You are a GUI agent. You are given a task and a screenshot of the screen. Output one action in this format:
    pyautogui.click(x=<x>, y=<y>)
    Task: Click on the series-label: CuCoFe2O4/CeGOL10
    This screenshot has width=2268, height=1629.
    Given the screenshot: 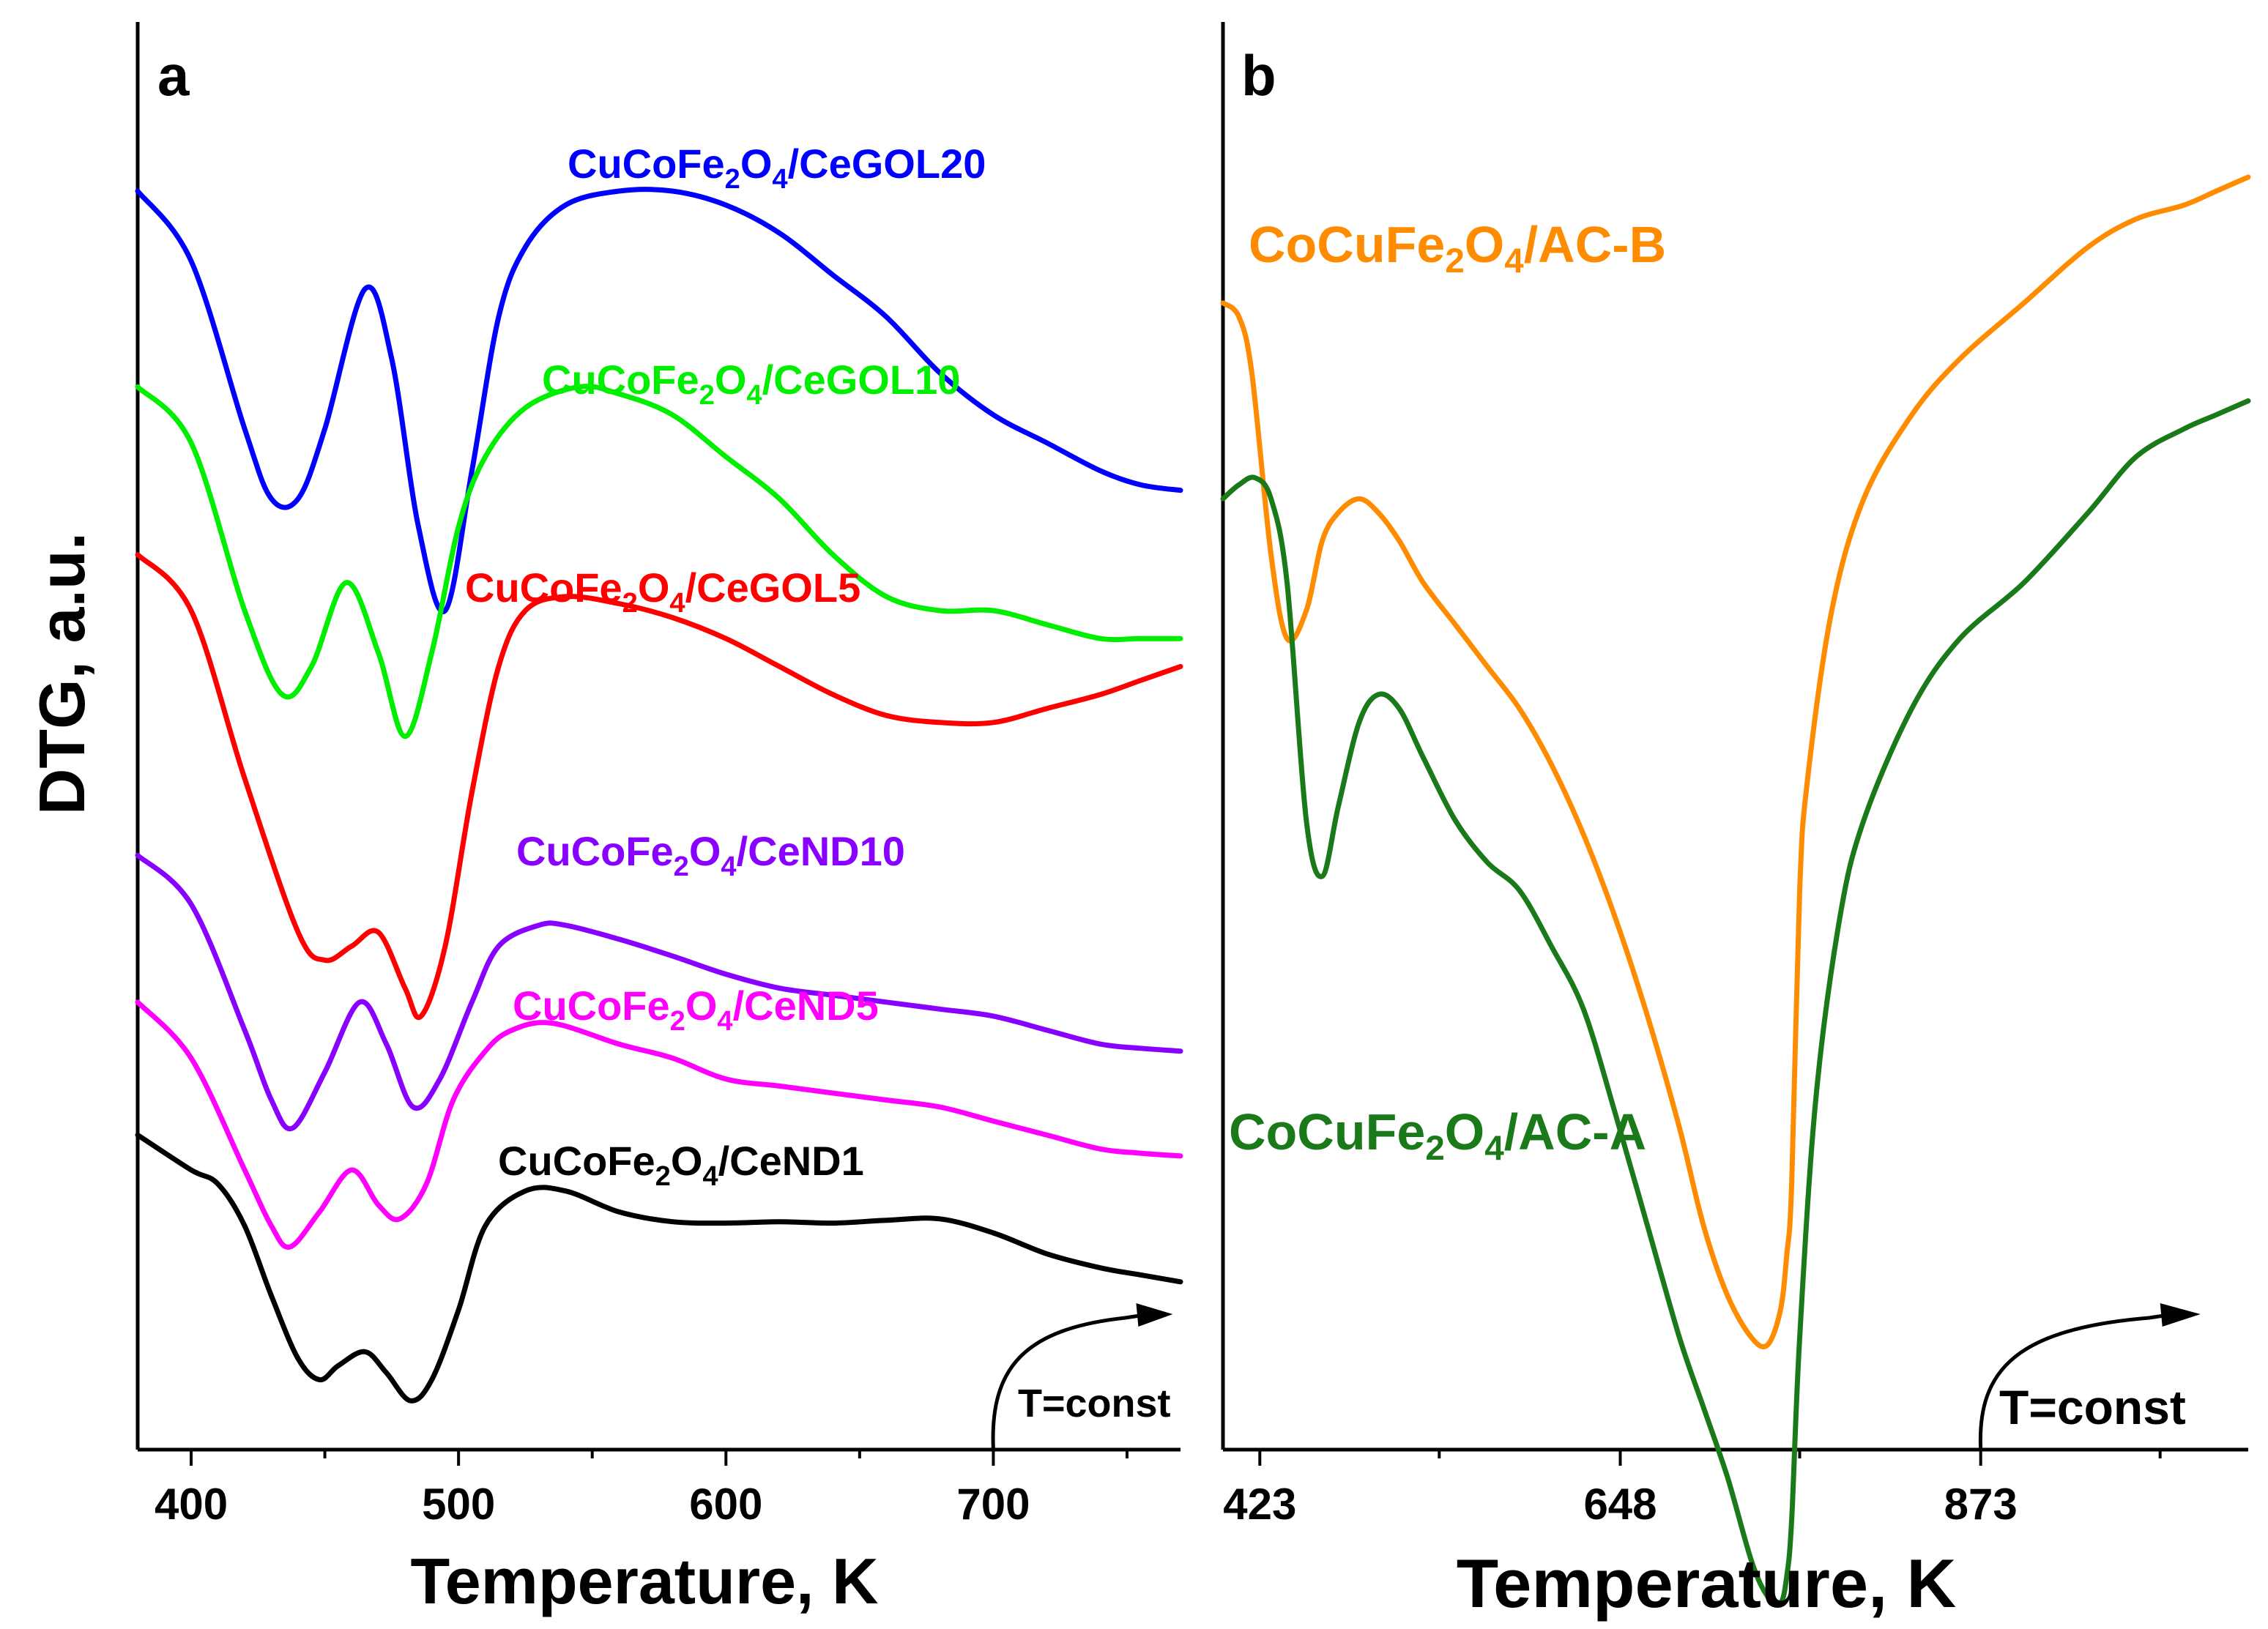 What is the action you would take?
    pyautogui.click(x=751, y=384)
    